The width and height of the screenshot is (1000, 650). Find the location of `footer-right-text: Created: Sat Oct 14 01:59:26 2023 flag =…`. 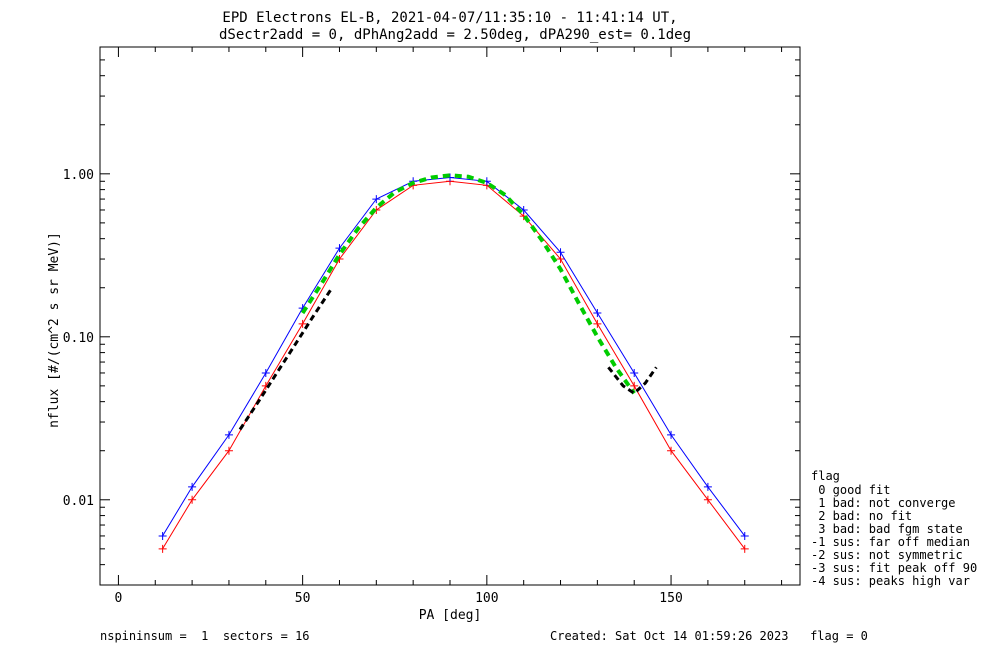

footer-right-text: Created: Sat Oct 14 01:59:26 2023 flag =… is located at coordinates (709, 636).